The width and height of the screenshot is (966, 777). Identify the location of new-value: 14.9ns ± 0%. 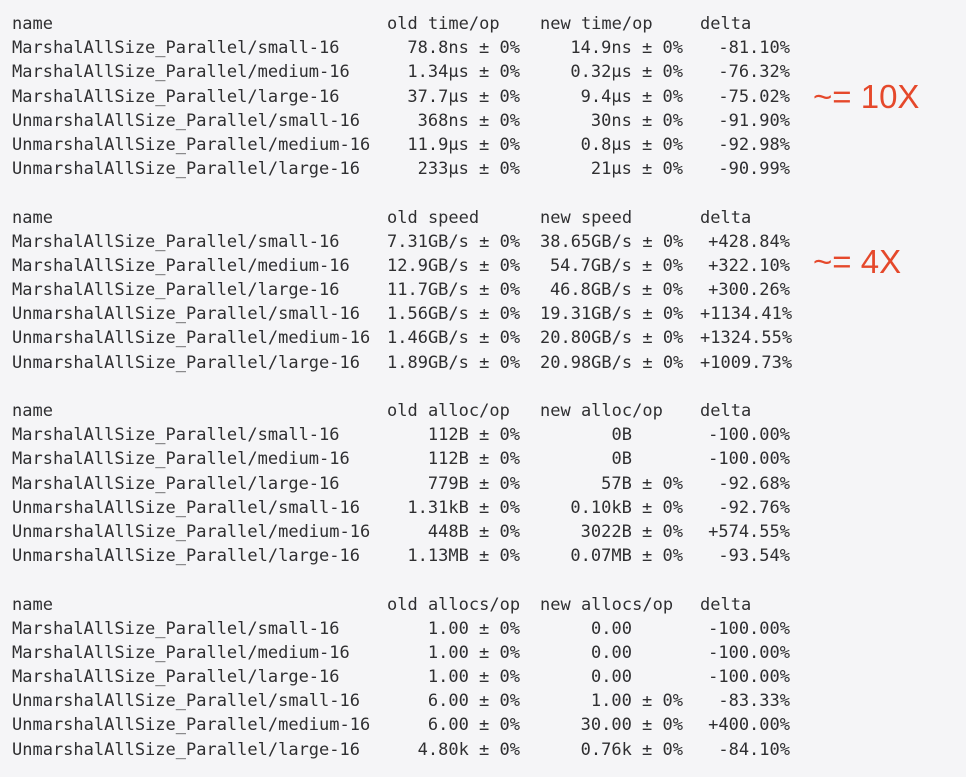
(626, 48).